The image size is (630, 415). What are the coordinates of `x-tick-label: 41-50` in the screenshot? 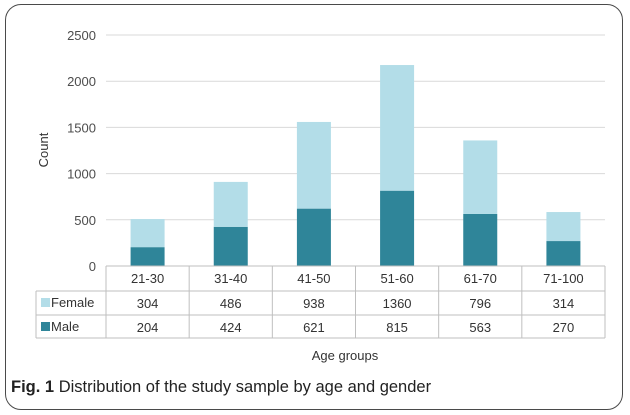 It's located at (313, 278).